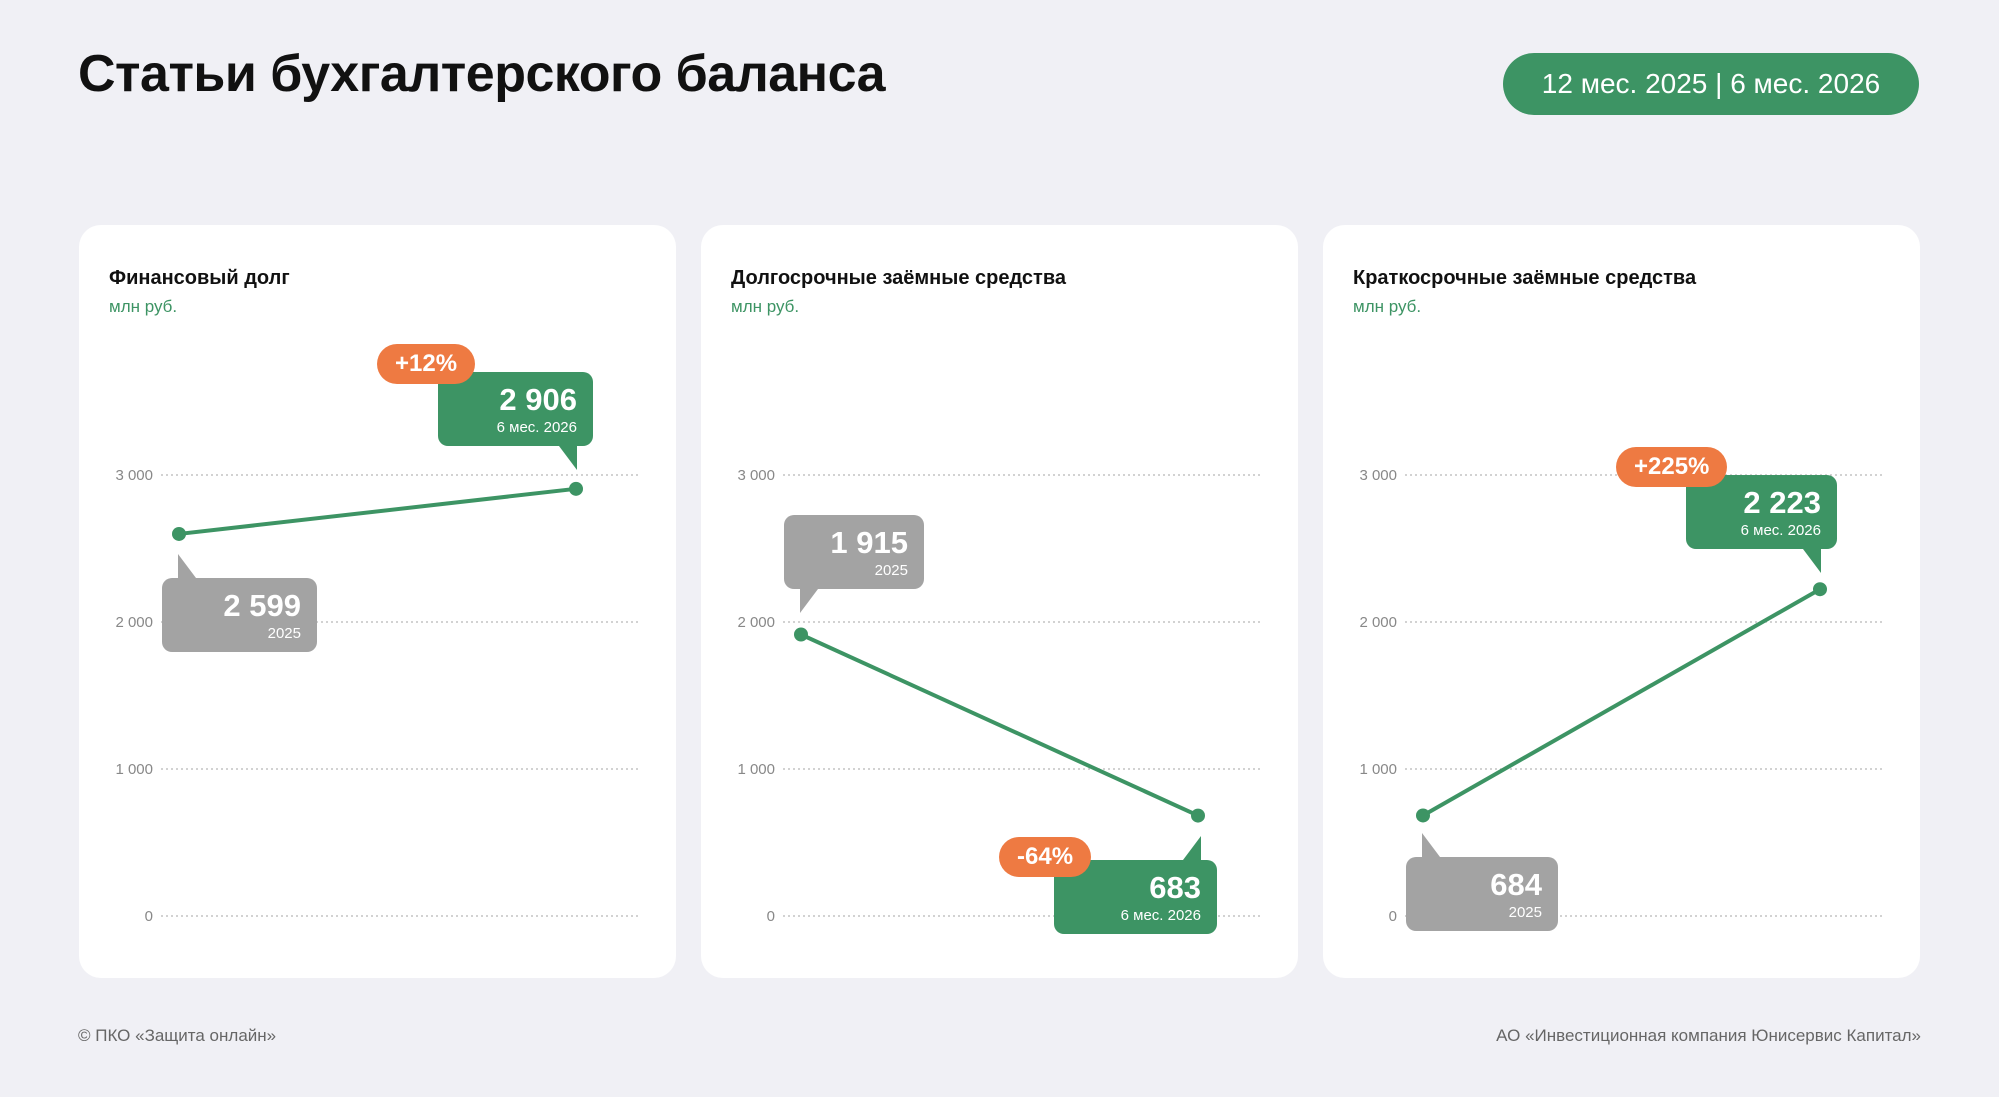 The image size is (1999, 1097). I want to click on value-bubble-2025: 2 599 2025, so click(239, 603).